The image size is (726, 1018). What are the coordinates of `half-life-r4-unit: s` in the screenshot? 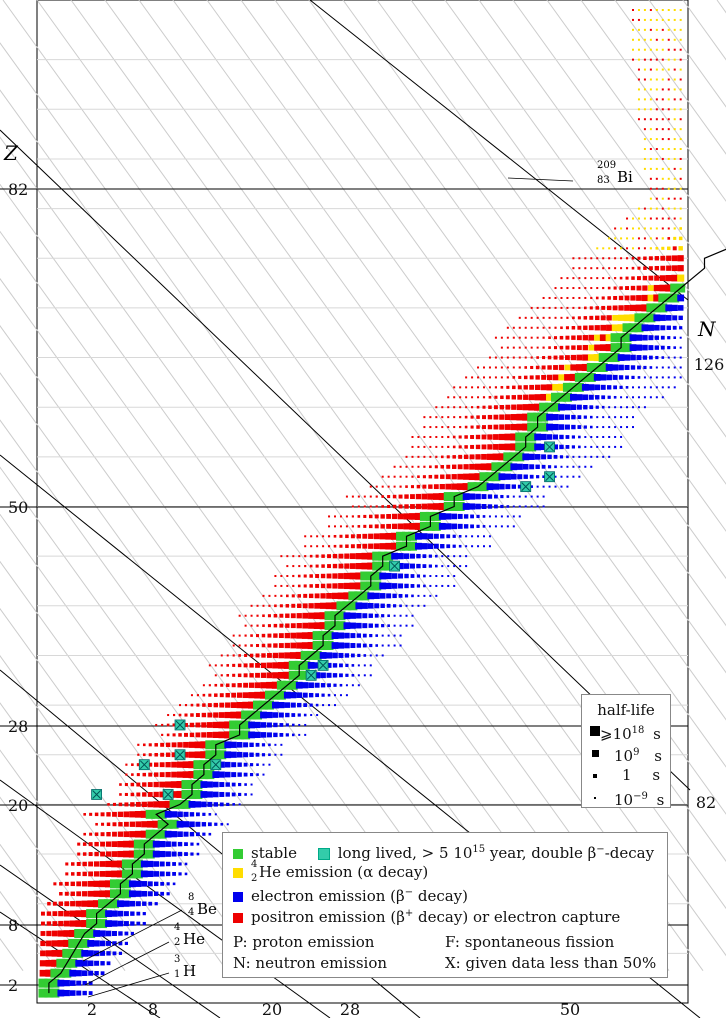 It's located at (660, 800).